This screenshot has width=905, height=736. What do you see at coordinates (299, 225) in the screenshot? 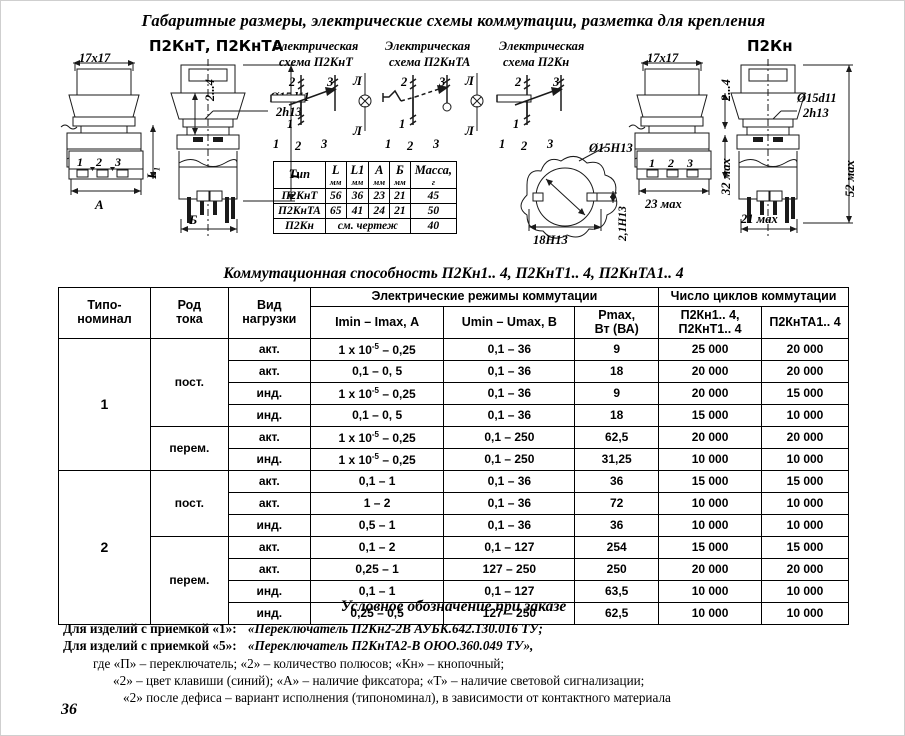
I see `dim-cell-type: П2Кн` at bounding box center [299, 225].